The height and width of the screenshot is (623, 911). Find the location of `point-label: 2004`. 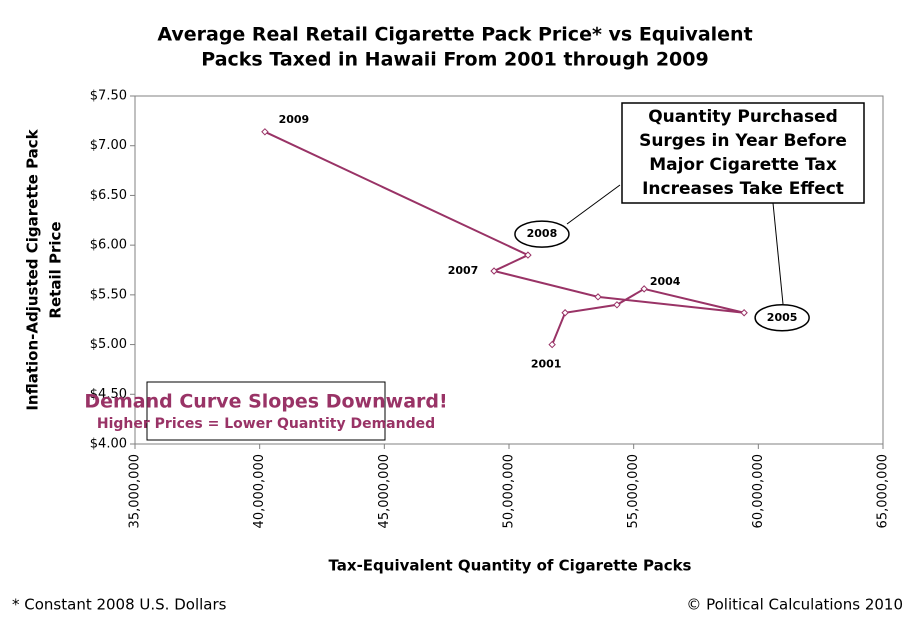

point-label: 2004 is located at coordinates (665, 281).